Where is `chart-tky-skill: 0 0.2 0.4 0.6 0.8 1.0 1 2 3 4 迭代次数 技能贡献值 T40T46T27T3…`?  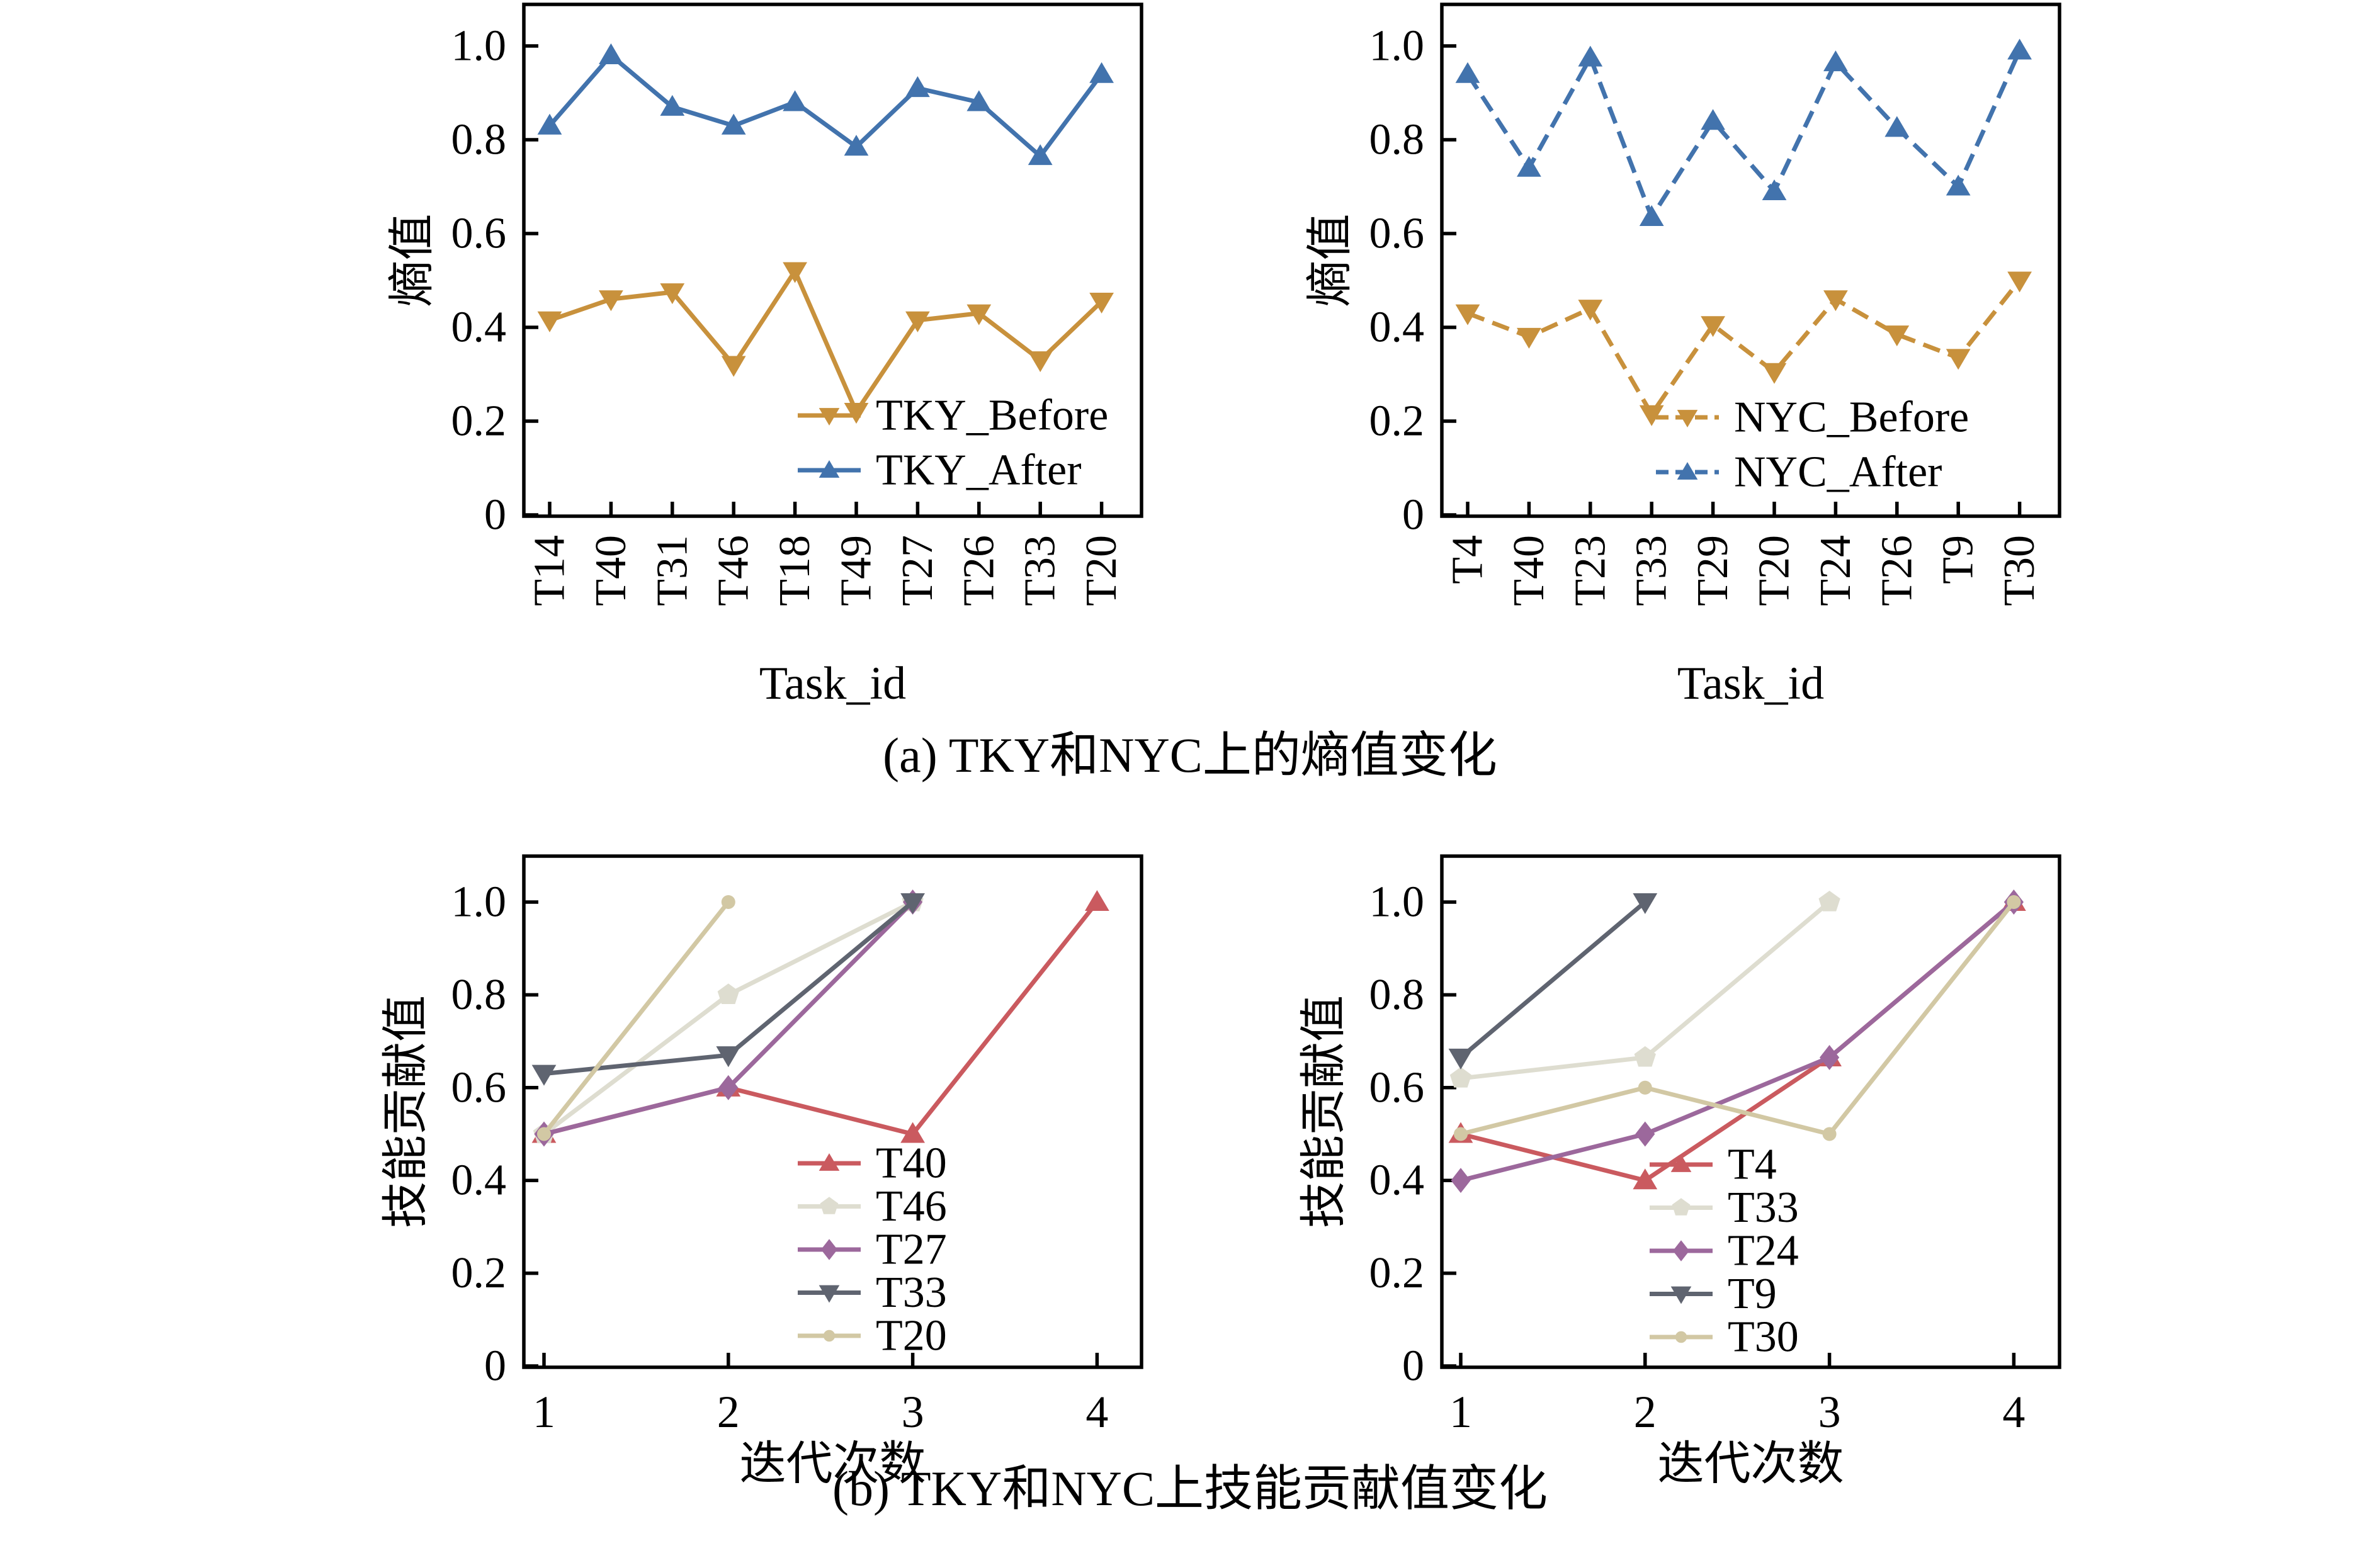 chart-tky-skill: 0 0.2 0.4 0.6 0.8 1.0 1 2 3 4 迭代次数 技能贡献值 T40T46T27T3… is located at coordinates (761, 1172).